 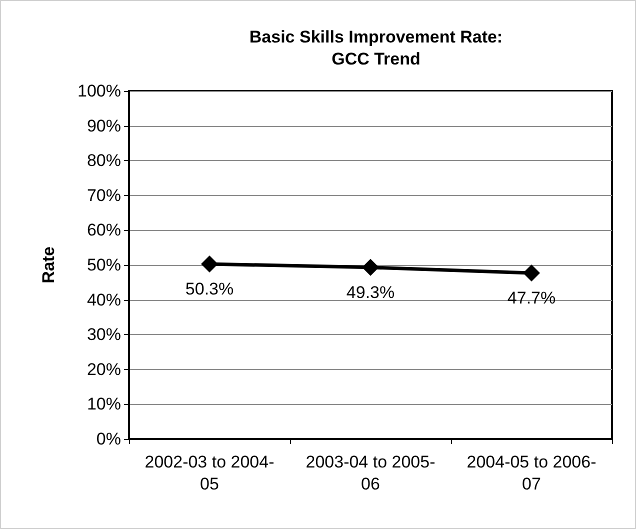 I want to click on data-label: 50.3%, so click(x=209, y=288).